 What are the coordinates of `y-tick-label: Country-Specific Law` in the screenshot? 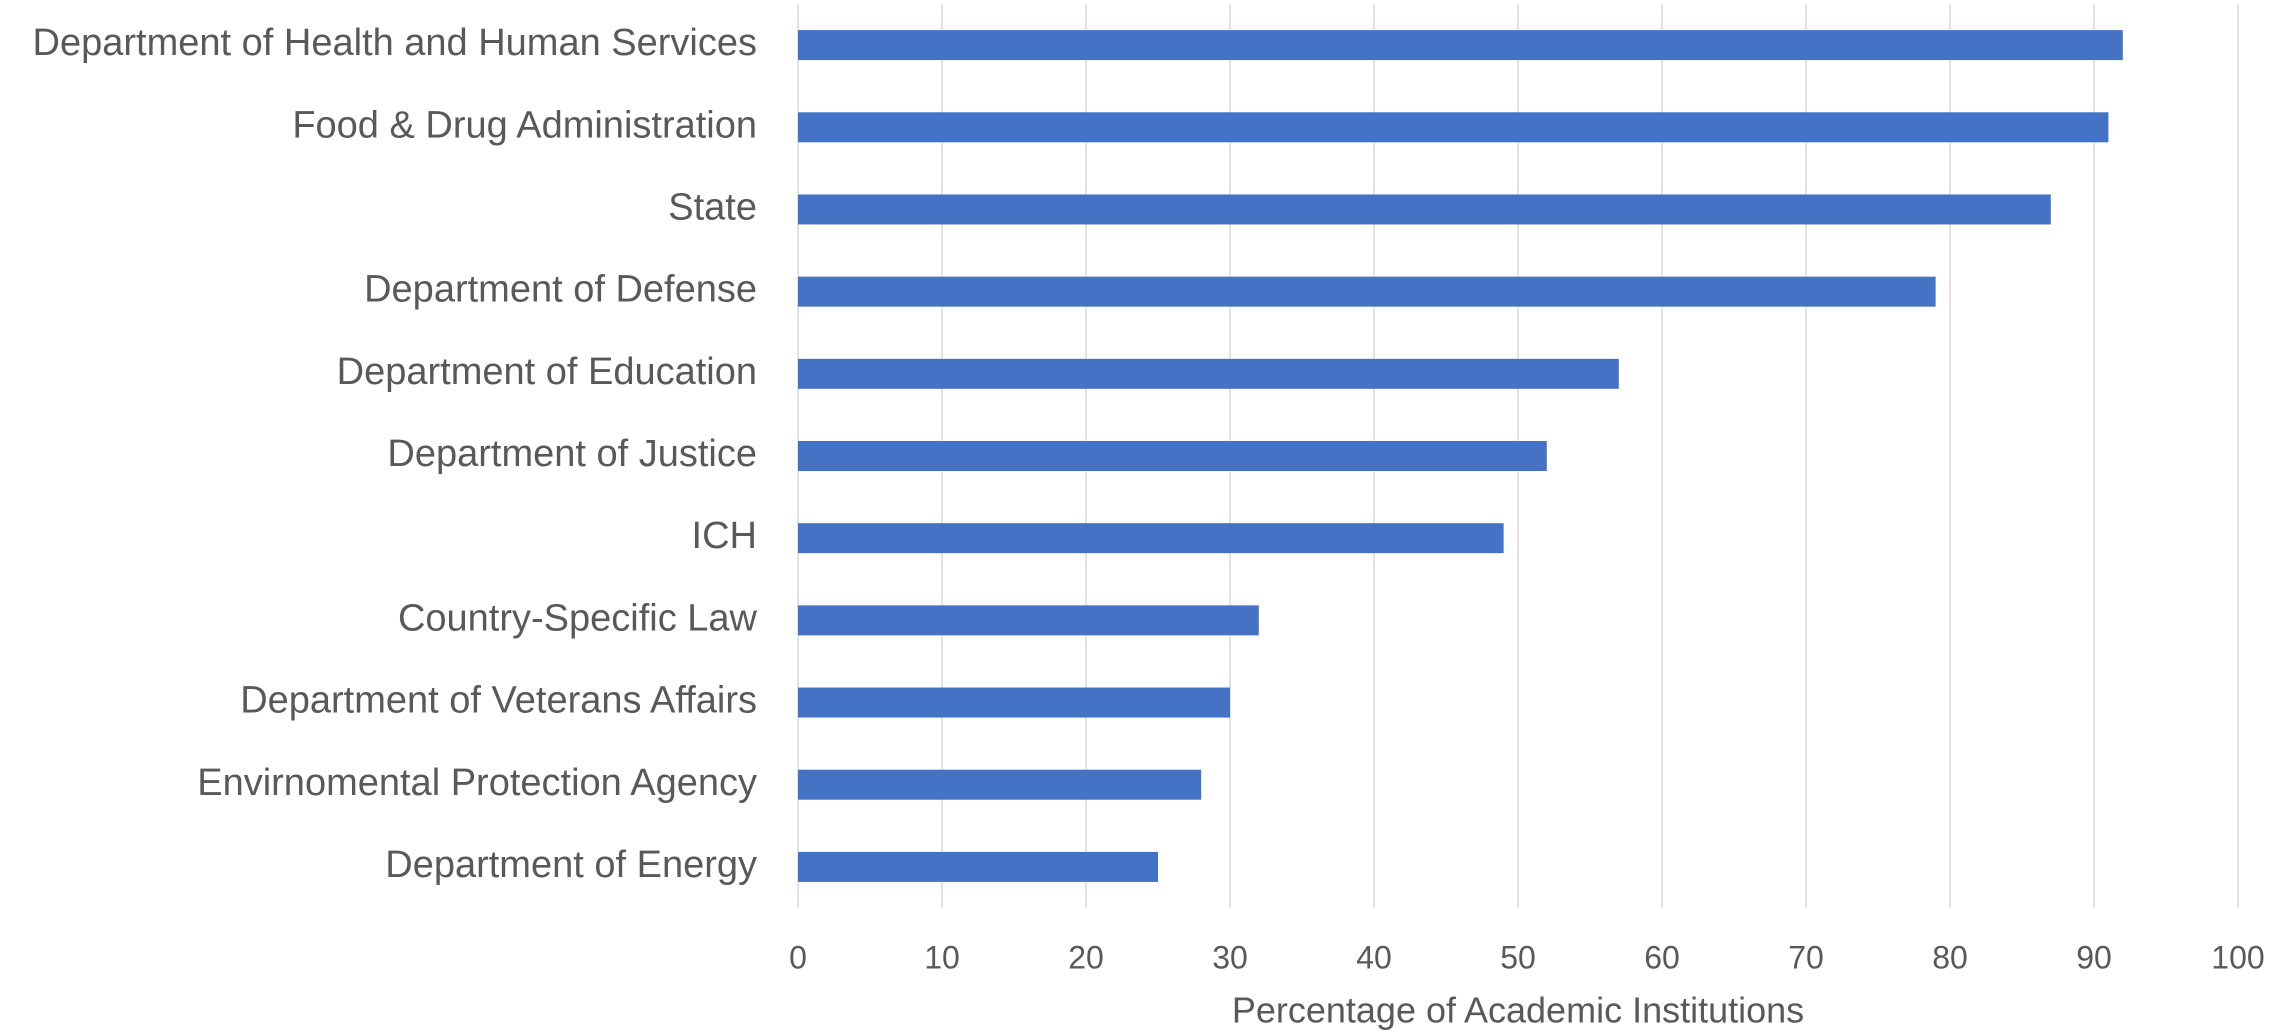 It's located at (578, 618).